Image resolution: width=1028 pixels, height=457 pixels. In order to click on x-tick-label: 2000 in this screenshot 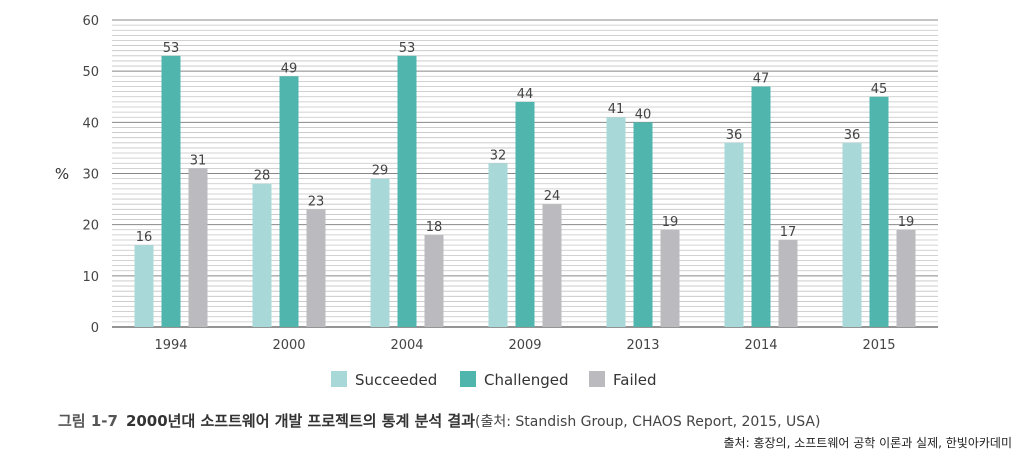, I will do `click(288, 345)`.